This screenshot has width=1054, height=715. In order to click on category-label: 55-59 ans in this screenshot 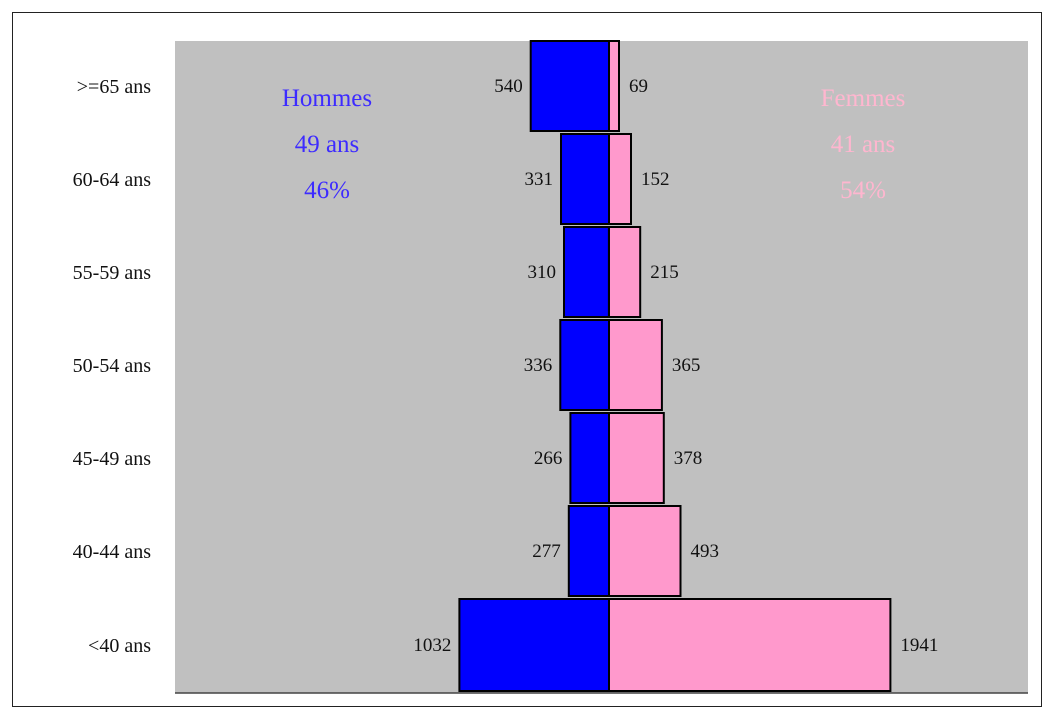, I will do `click(112, 273)`.